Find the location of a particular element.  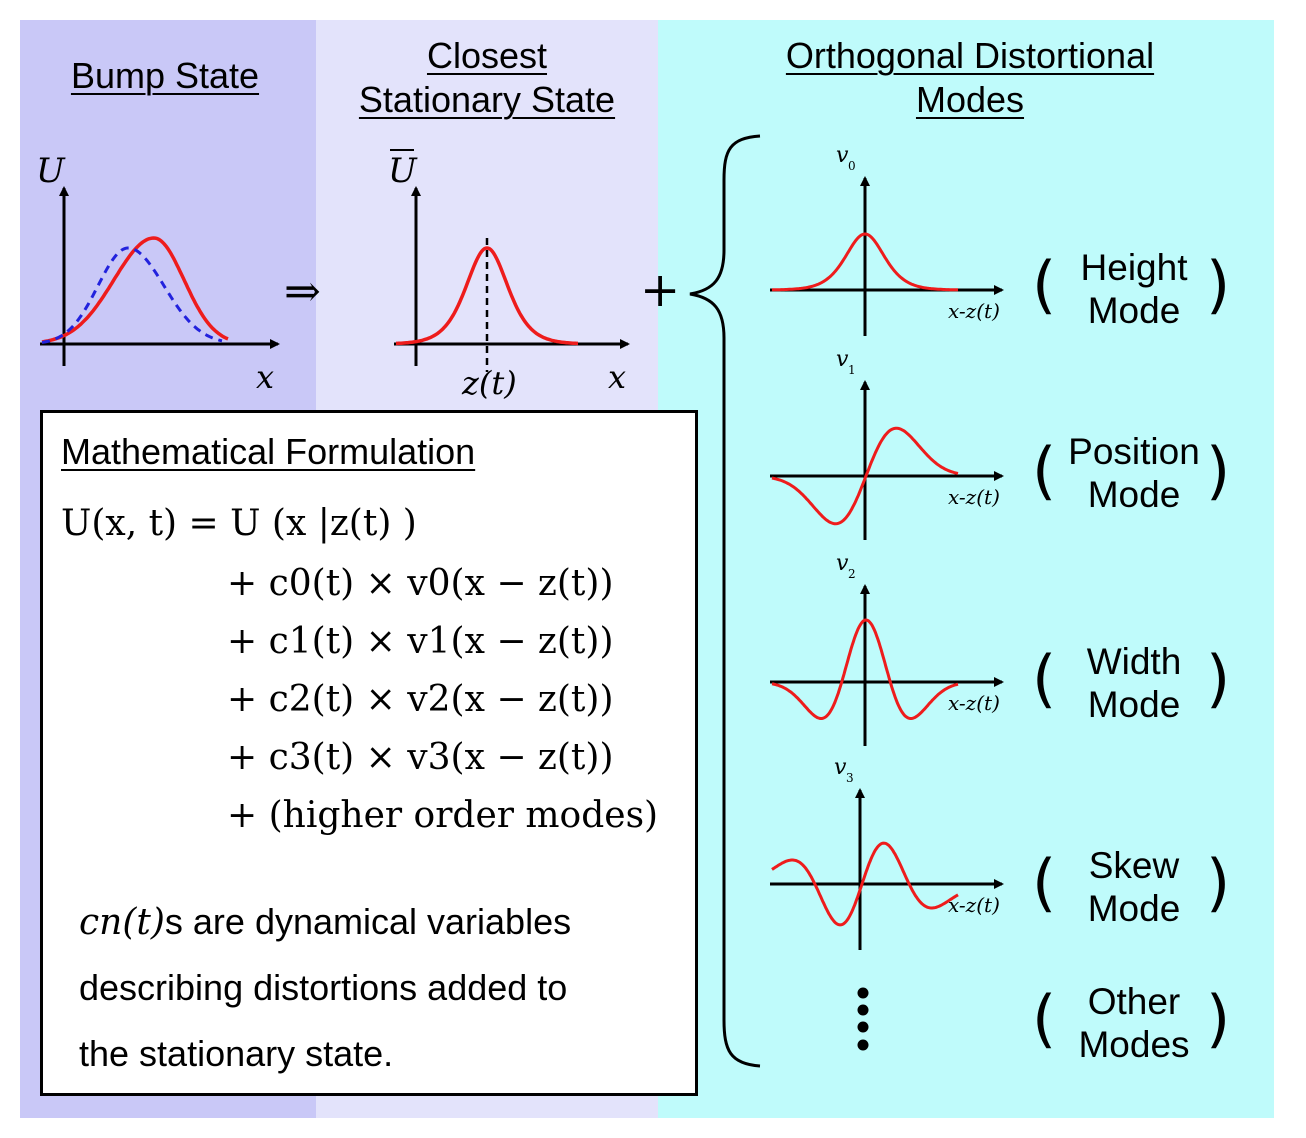

bump-x-label: x is located at coordinates (265, 377).